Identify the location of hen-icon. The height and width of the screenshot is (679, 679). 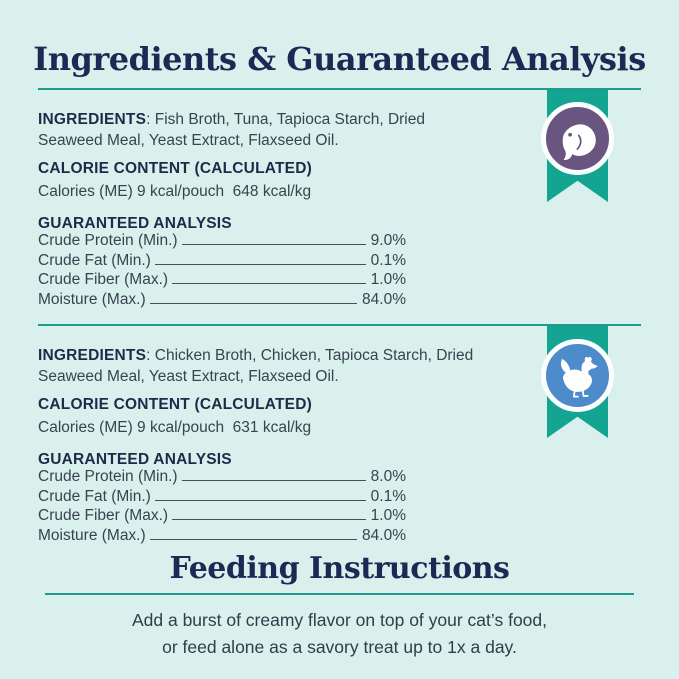
(579, 377).